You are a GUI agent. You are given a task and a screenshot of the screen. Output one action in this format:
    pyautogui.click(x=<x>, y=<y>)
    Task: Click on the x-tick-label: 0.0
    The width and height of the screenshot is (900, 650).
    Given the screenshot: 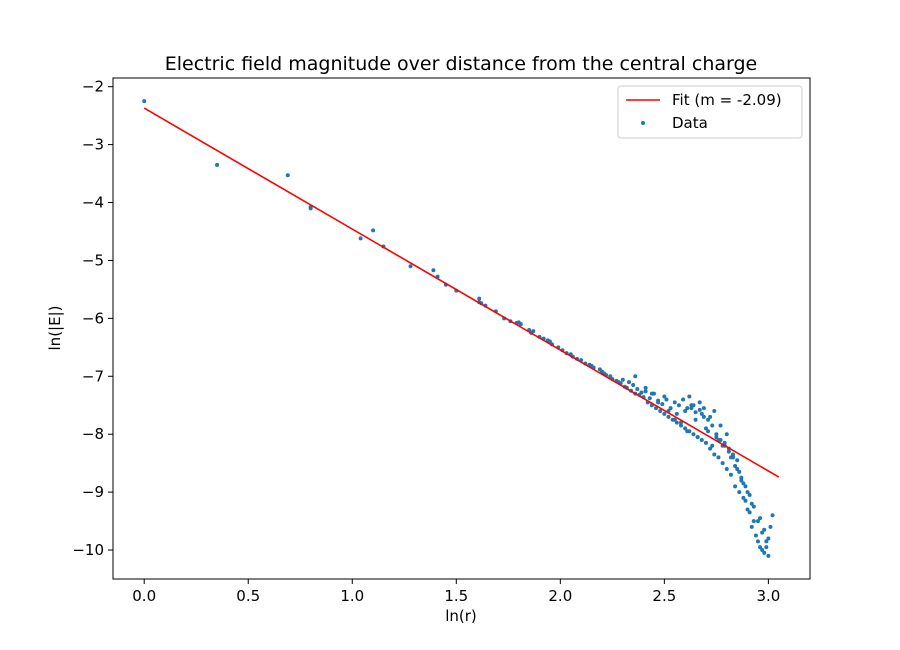 What is the action you would take?
    pyautogui.click(x=144, y=596)
    